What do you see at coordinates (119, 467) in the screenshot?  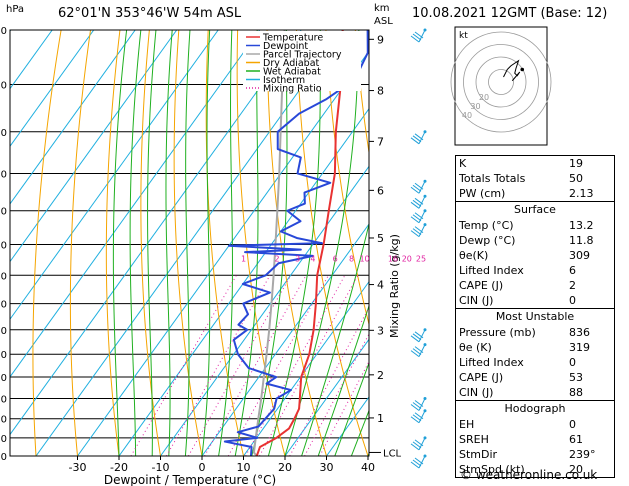 I see `x-tick-label: -20` at bounding box center [119, 467].